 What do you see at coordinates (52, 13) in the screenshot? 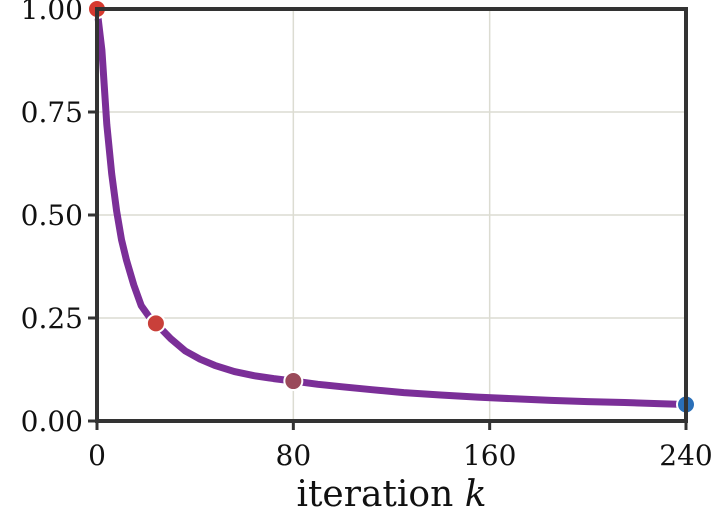
I see `y-tick-label: 1.00` at bounding box center [52, 13].